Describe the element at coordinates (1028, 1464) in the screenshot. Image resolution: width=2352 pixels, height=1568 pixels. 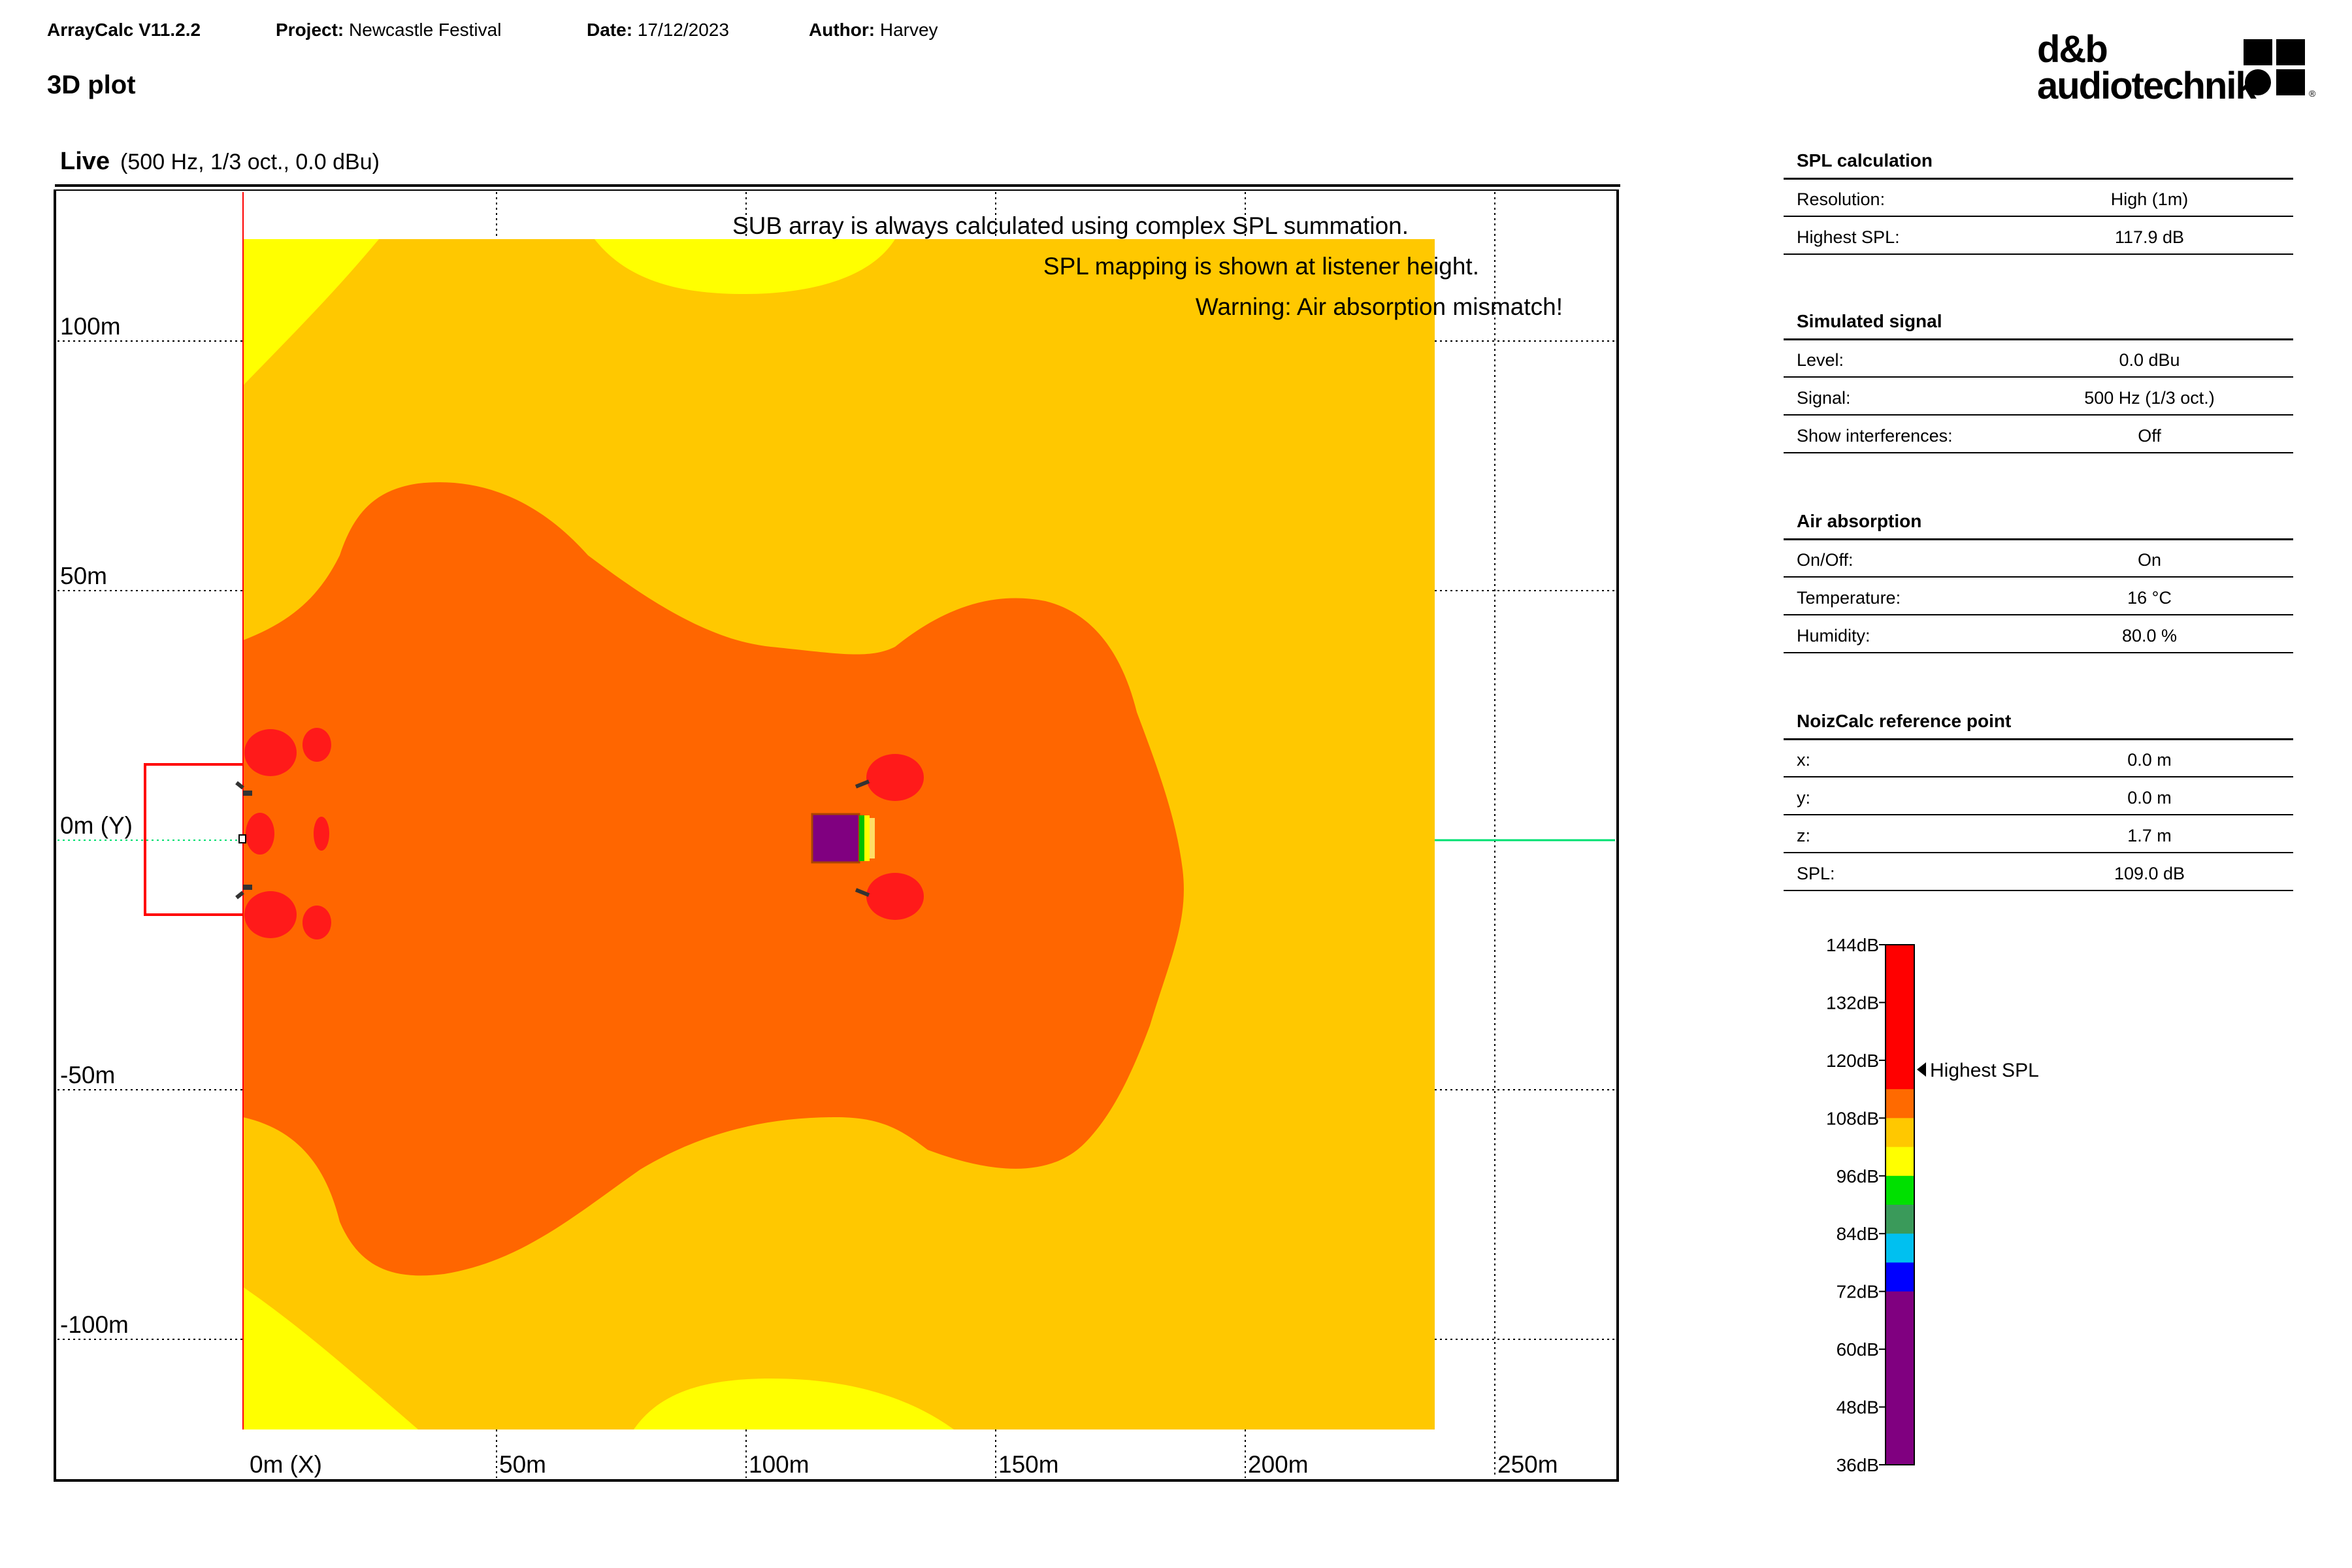
I see `x-tick-label: 150m` at that location.